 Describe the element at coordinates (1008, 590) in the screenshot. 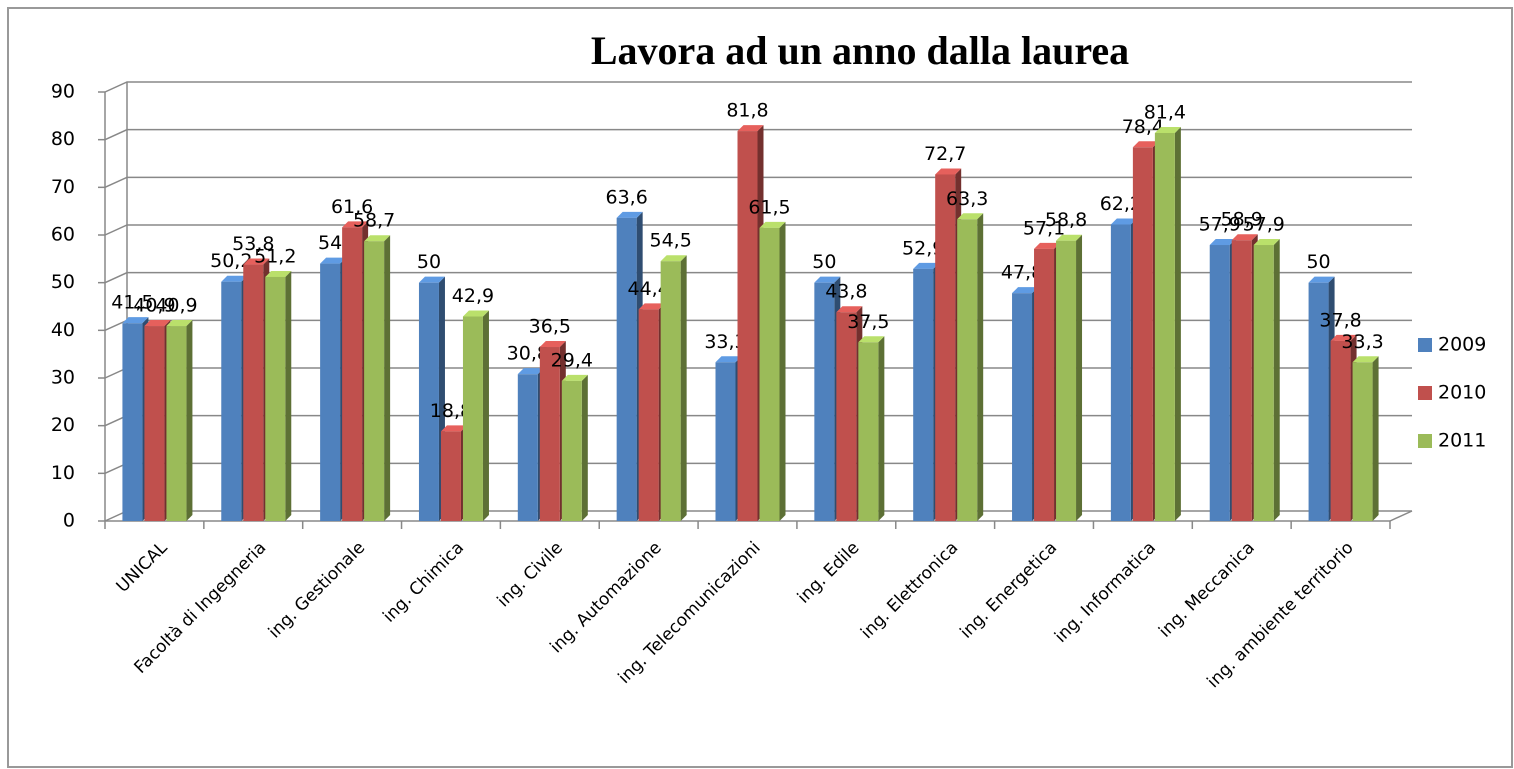

I see `x-tick-label: ing. Energetica` at that location.